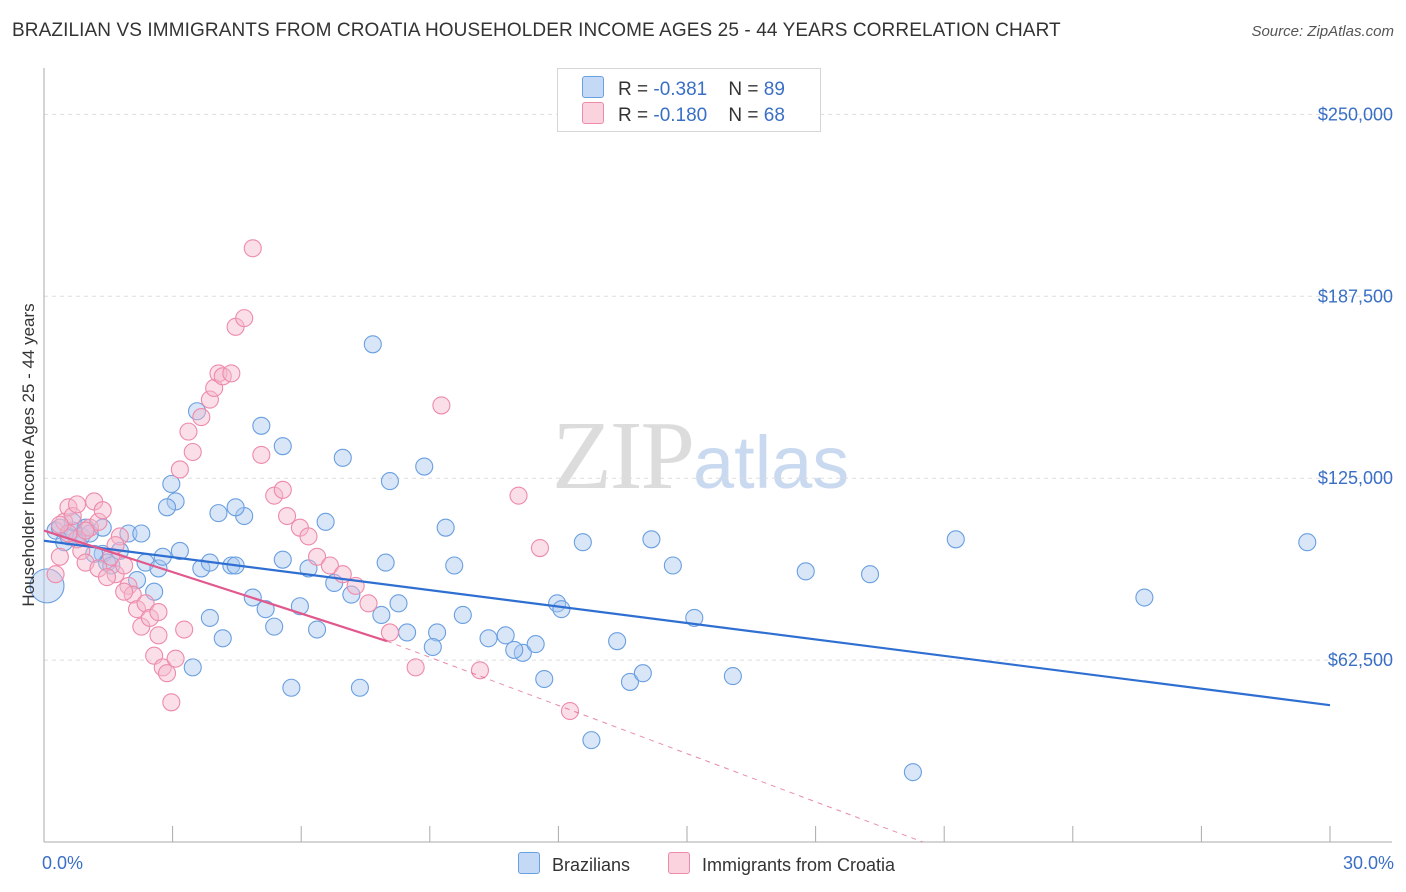  What do you see at coordinates (529, 863) in the screenshot?
I see `bottom-swatch-blue` at bounding box center [529, 863].